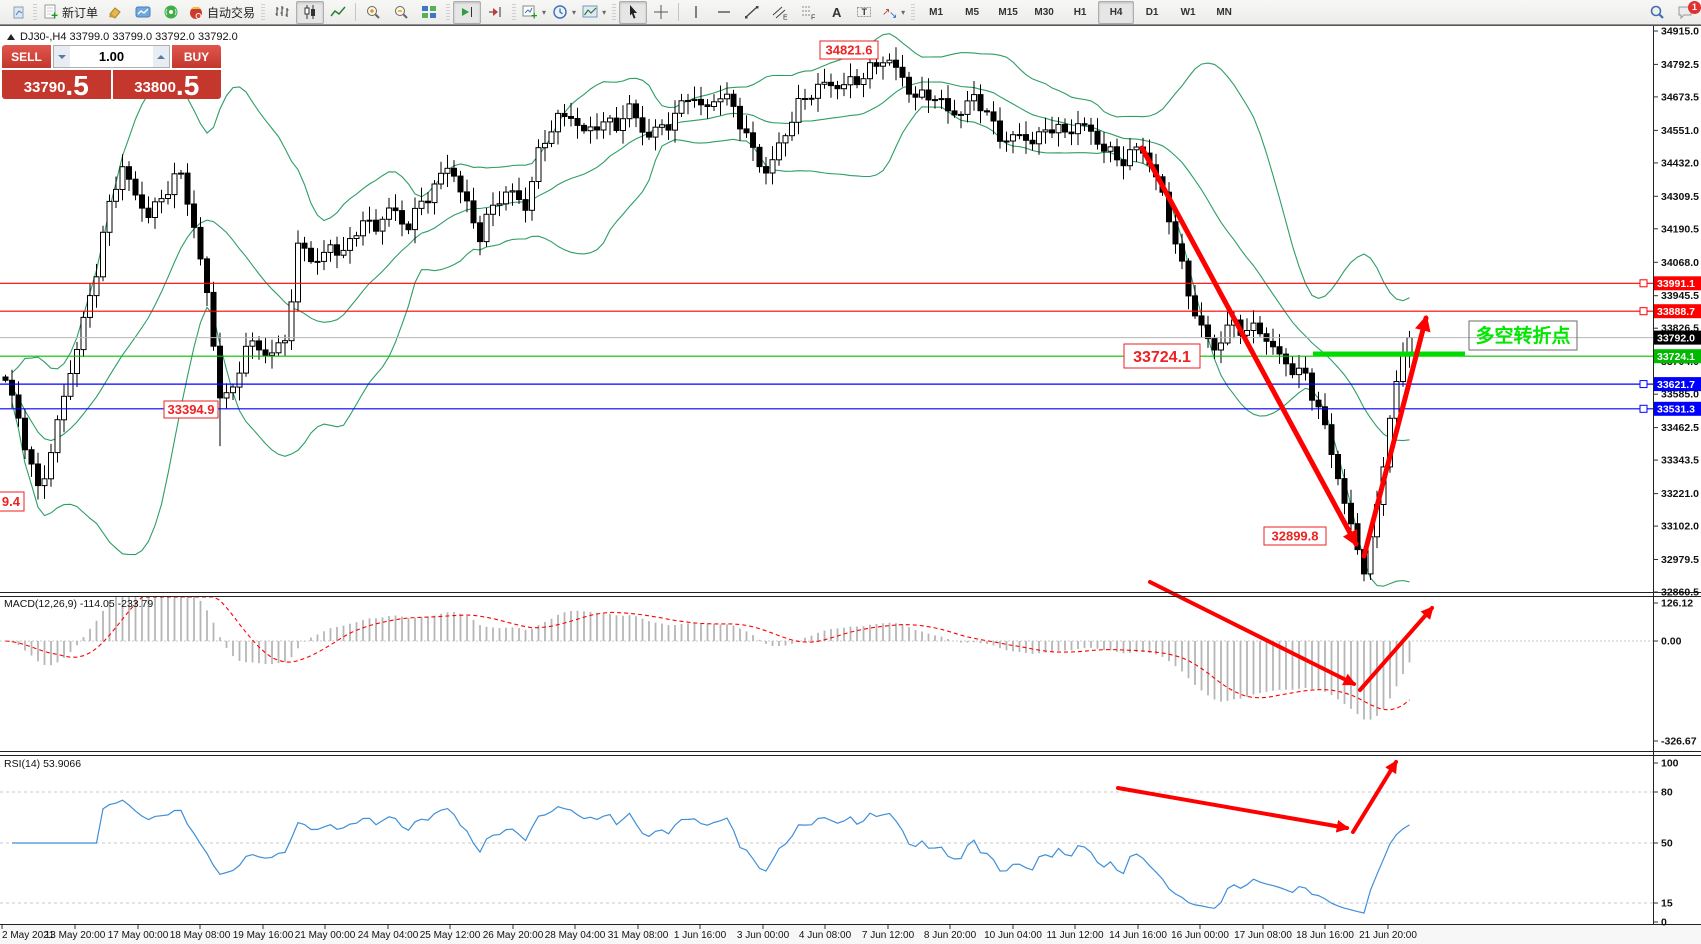 The height and width of the screenshot is (944, 1701). Describe the element at coordinates (70, 12) in the screenshot. I see `new-order-button: + 新订单` at that location.